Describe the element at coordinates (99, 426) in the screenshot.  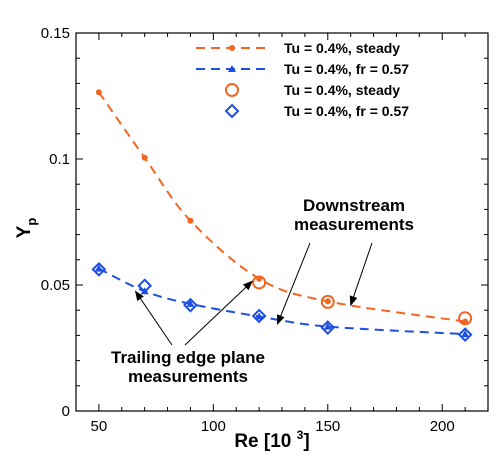
I see `x-tick-label: 50` at that location.